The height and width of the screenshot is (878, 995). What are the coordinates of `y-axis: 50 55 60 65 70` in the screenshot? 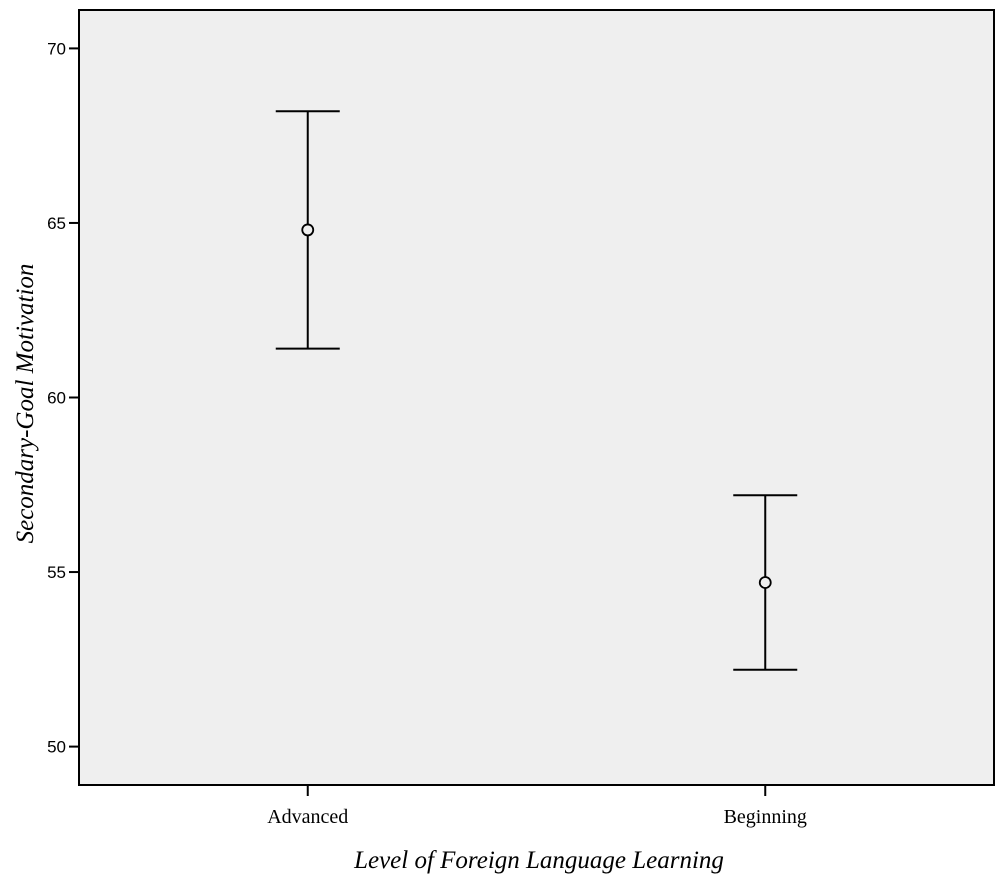 It's located at (63, 398).